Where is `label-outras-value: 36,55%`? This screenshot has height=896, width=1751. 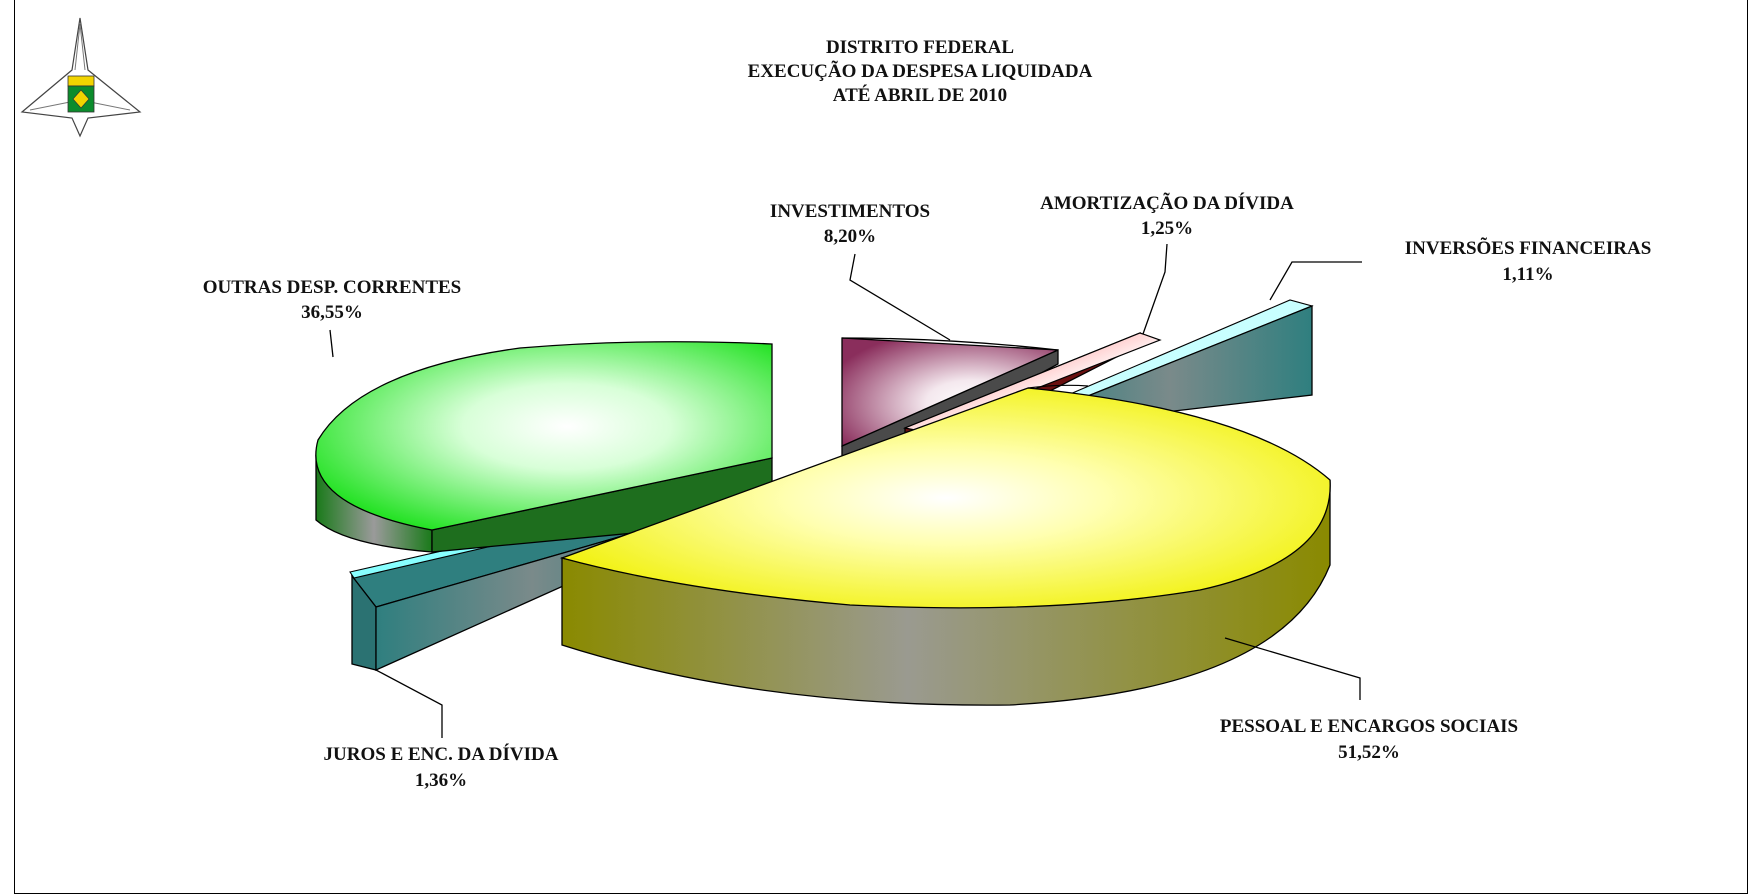 label-outras-value: 36,55% is located at coordinates (332, 312).